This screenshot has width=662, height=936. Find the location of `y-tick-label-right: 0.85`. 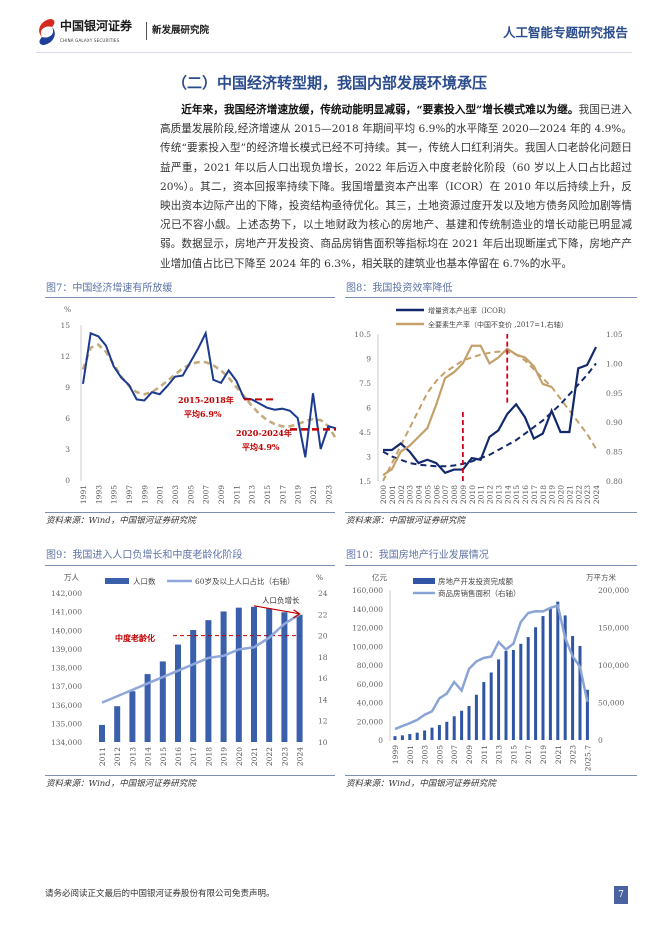

y-tick-label-right: 0.85 is located at coordinates (614, 452).